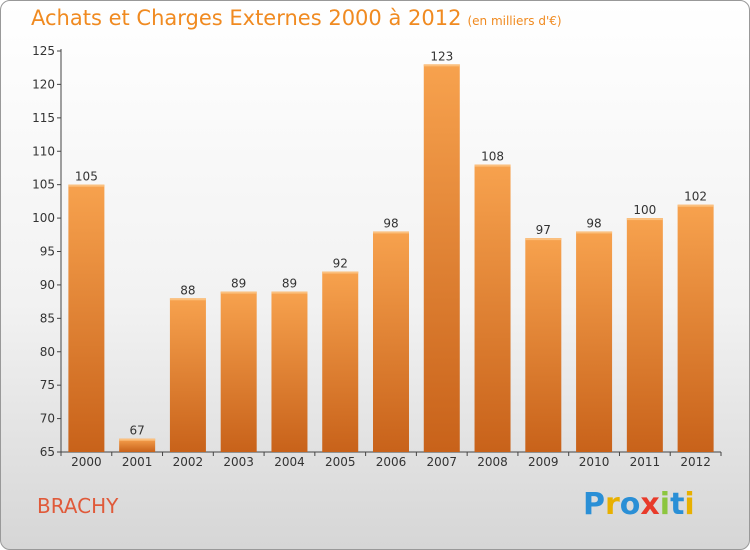  What do you see at coordinates (441, 258) in the screenshot?
I see `bar-2007` at bounding box center [441, 258].